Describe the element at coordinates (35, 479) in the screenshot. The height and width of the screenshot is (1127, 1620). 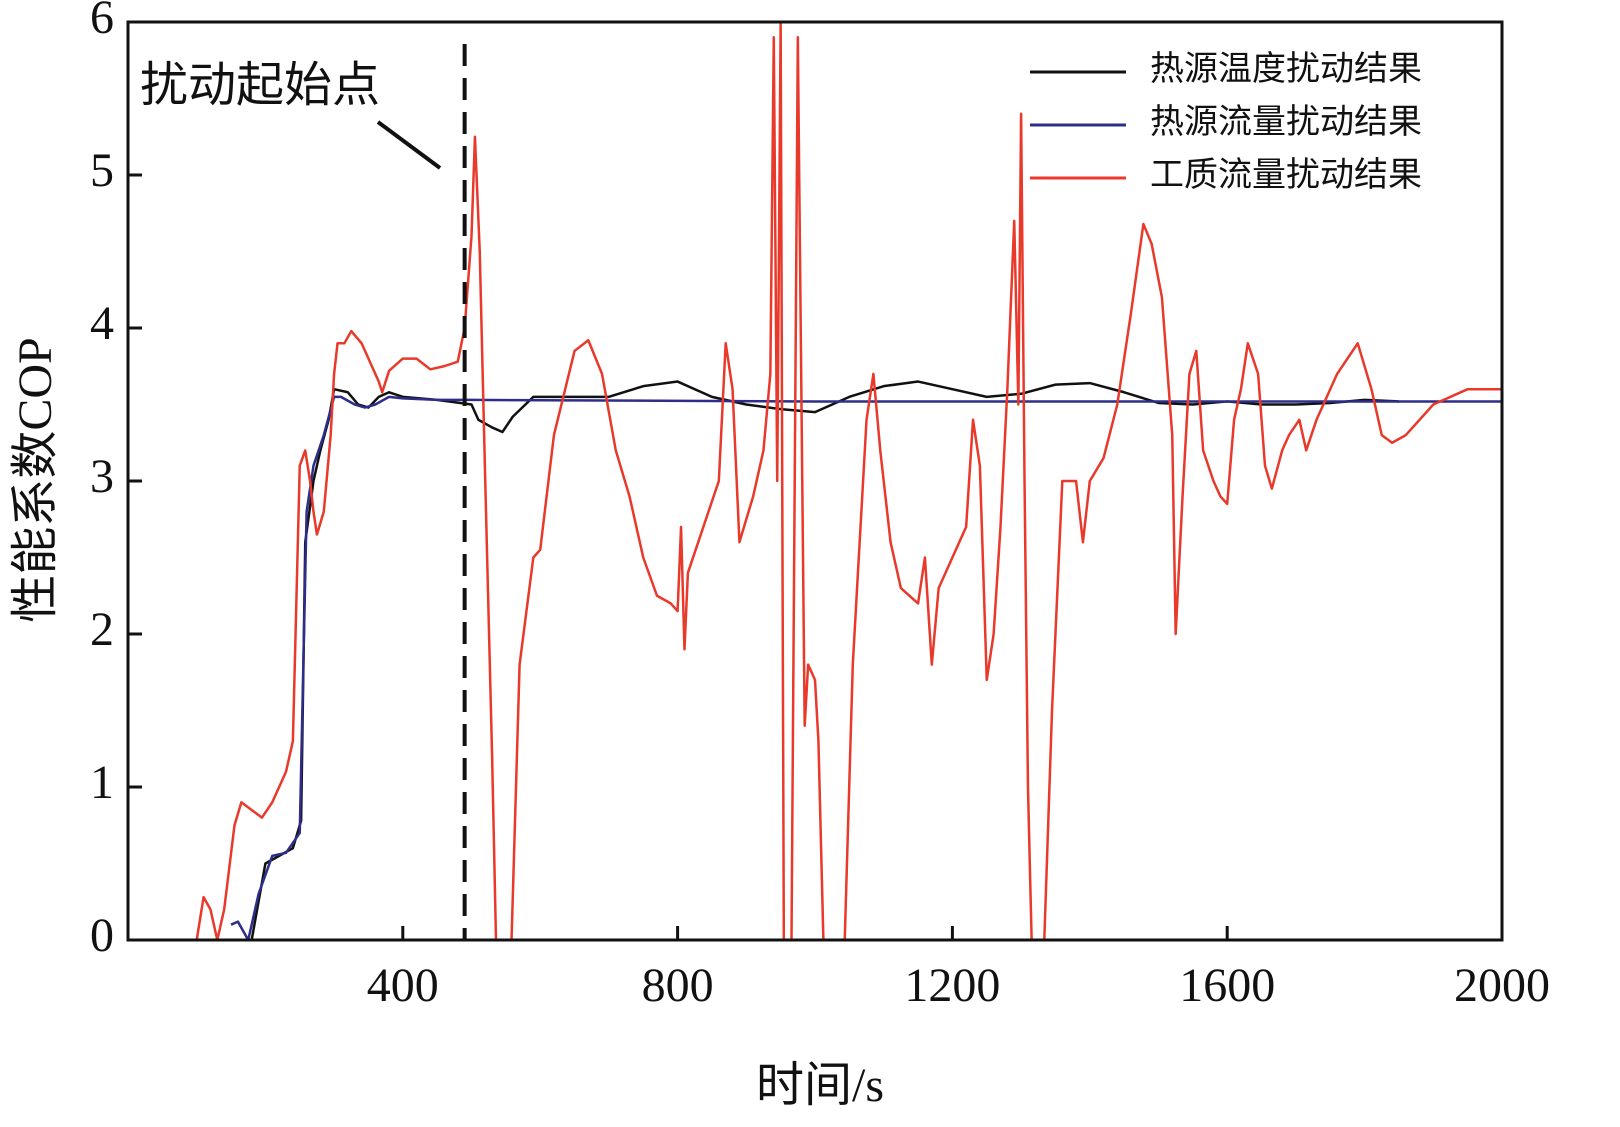
I see `y-axis-label: 性能系数COP` at that location.